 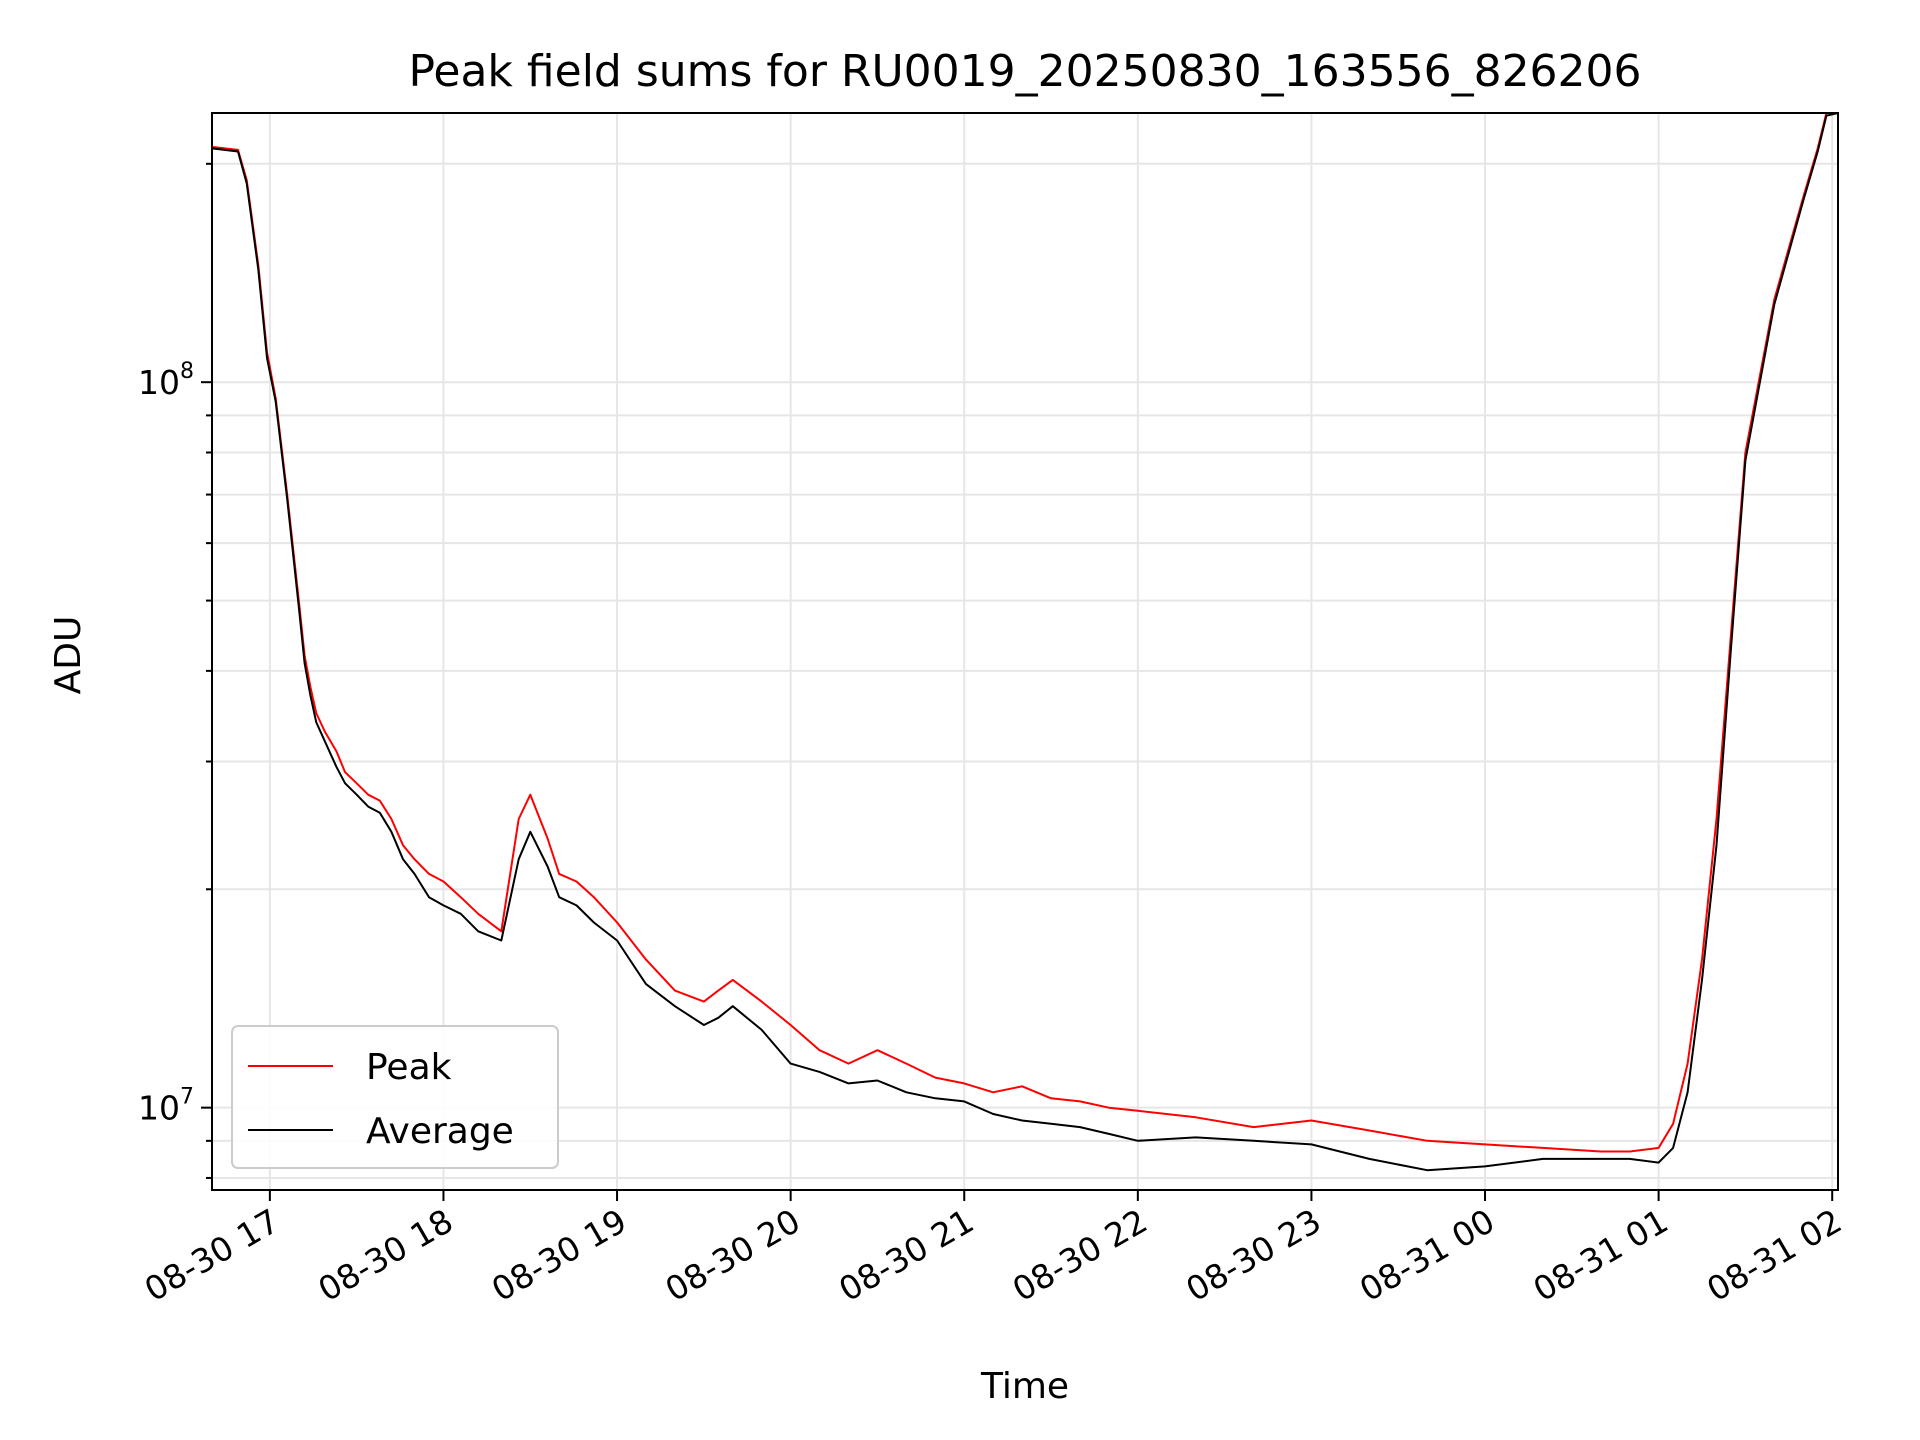 I want to click on y-tick-label: 10⁷, so click(x=166, y=1106).